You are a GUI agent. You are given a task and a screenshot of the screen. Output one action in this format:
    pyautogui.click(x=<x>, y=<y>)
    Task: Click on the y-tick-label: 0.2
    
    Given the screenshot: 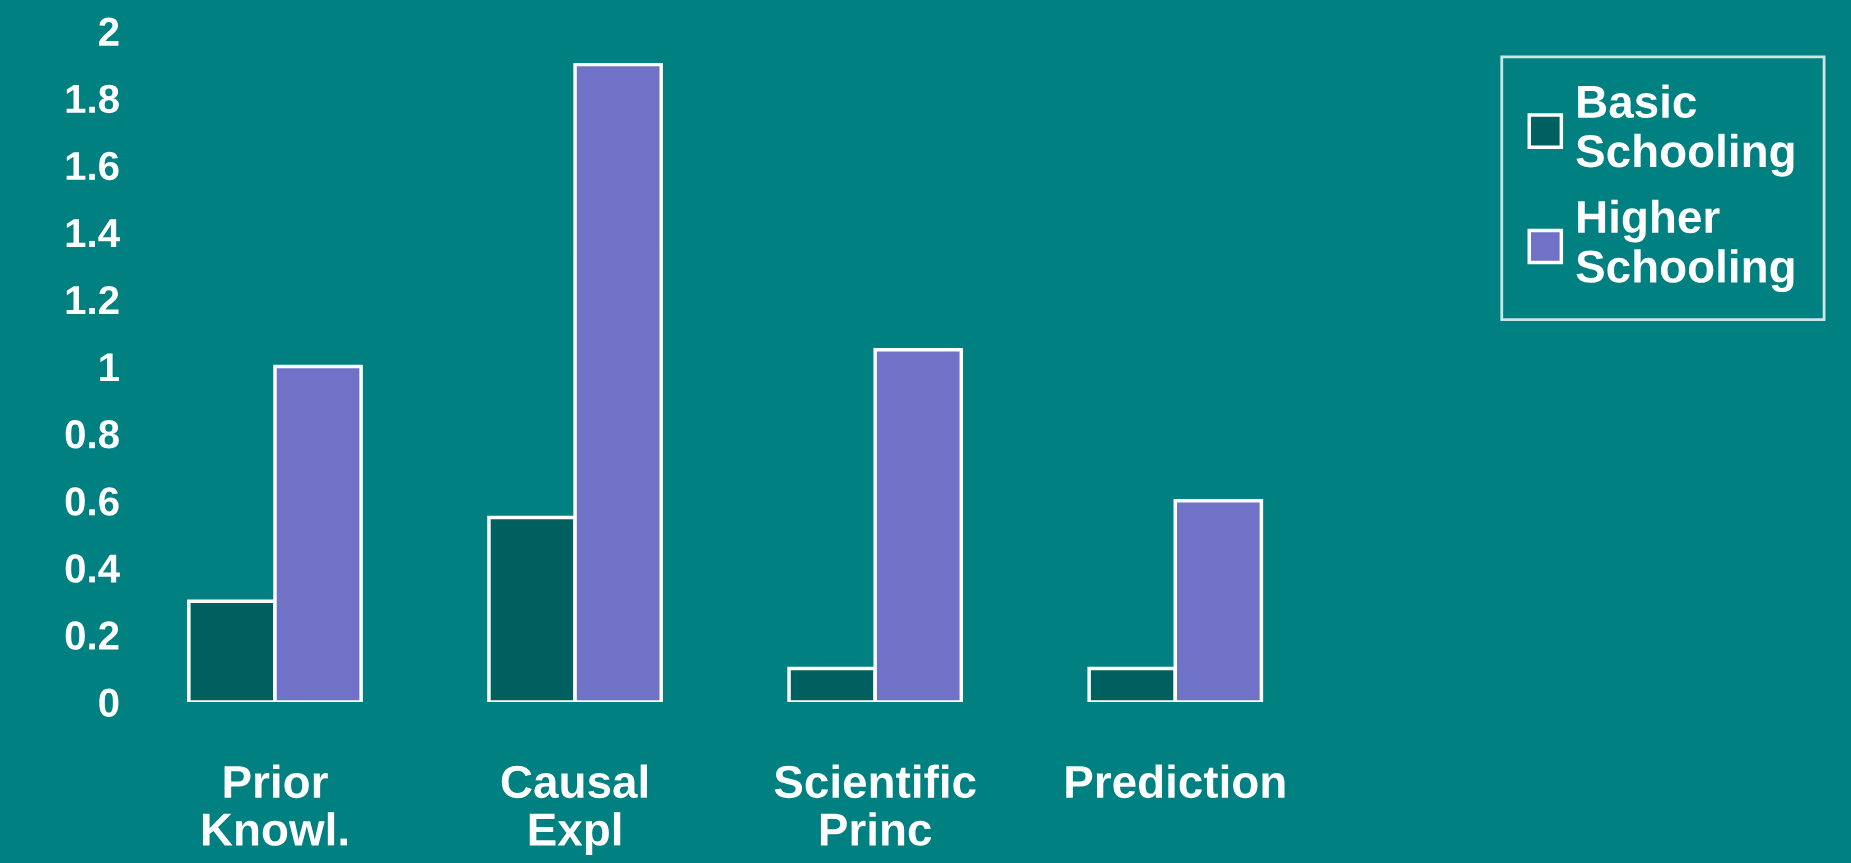 What is the action you would take?
    pyautogui.click(x=92, y=635)
    